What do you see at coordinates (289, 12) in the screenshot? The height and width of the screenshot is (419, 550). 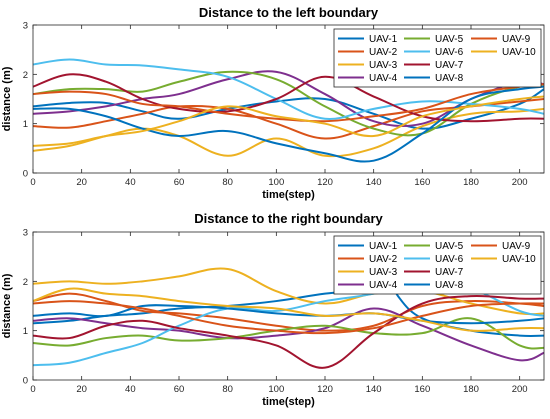 I see `chart-title: Distance to the left boundary` at bounding box center [289, 12].